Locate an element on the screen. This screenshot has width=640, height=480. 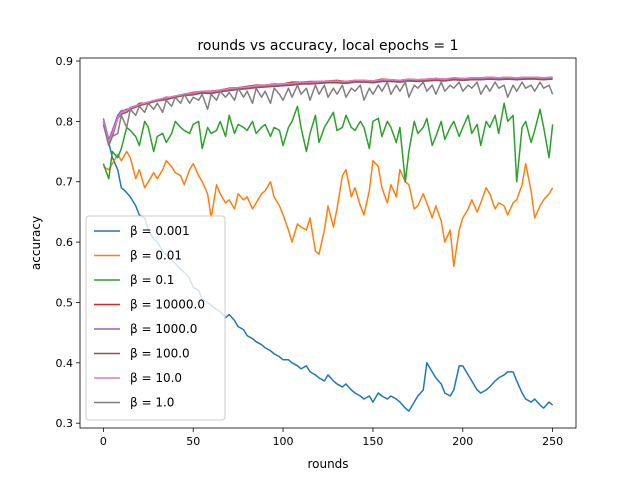
y-tick-label: 0.6 is located at coordinates (65, 242).